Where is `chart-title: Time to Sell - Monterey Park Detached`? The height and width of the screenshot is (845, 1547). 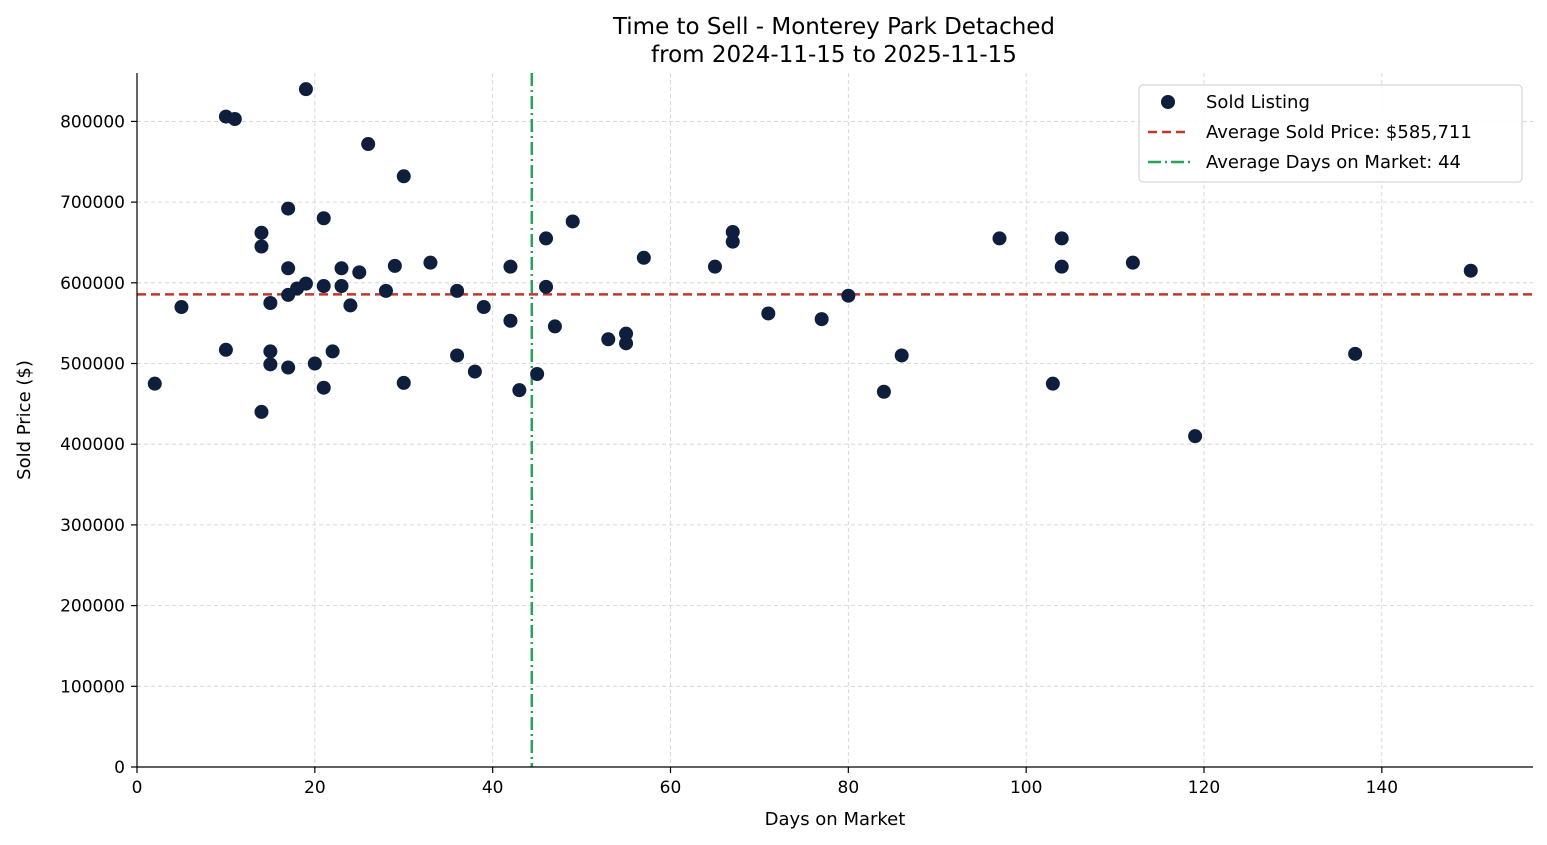
chart-title: Time to Sell - Monterey Park Detached is located at coordinates (833, 27).